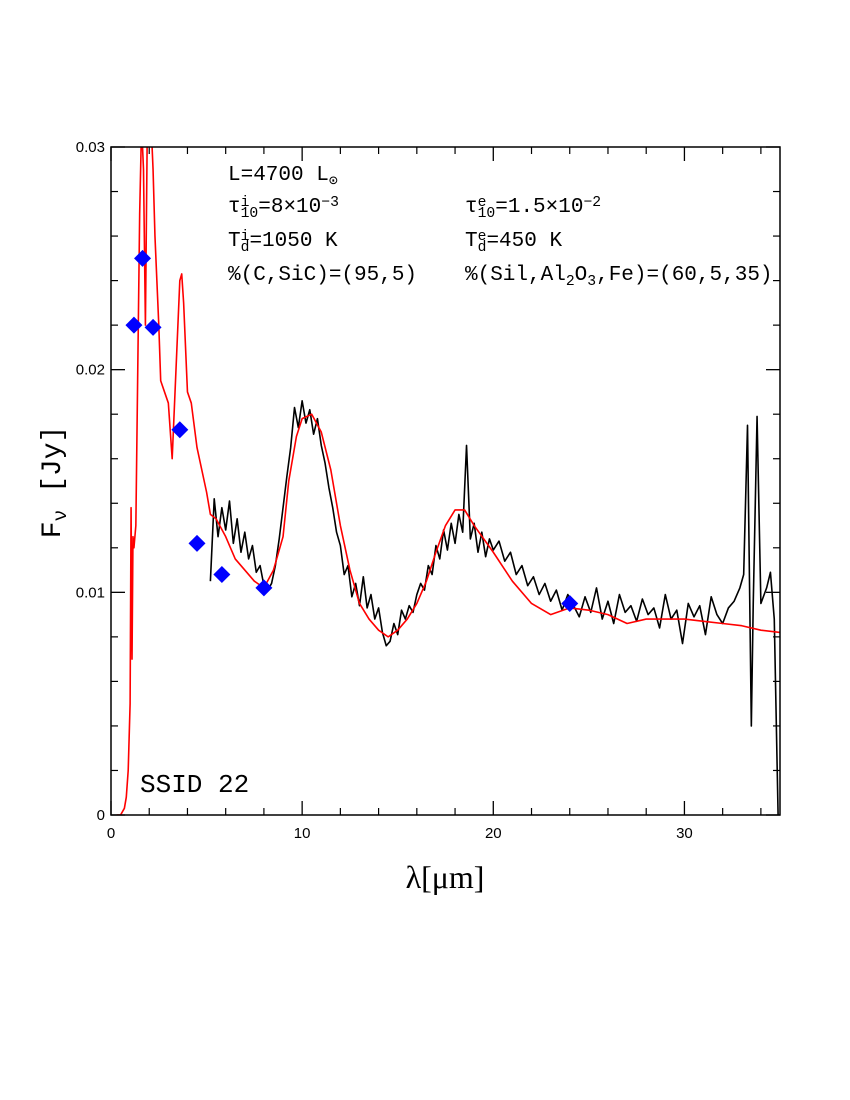 This screenshot has height=1100, width=850. What do you see at coordinates (515, 275) in the screenshot?
I see `annotation-part: %(Sil,Al` at bounding box center [515, 275].